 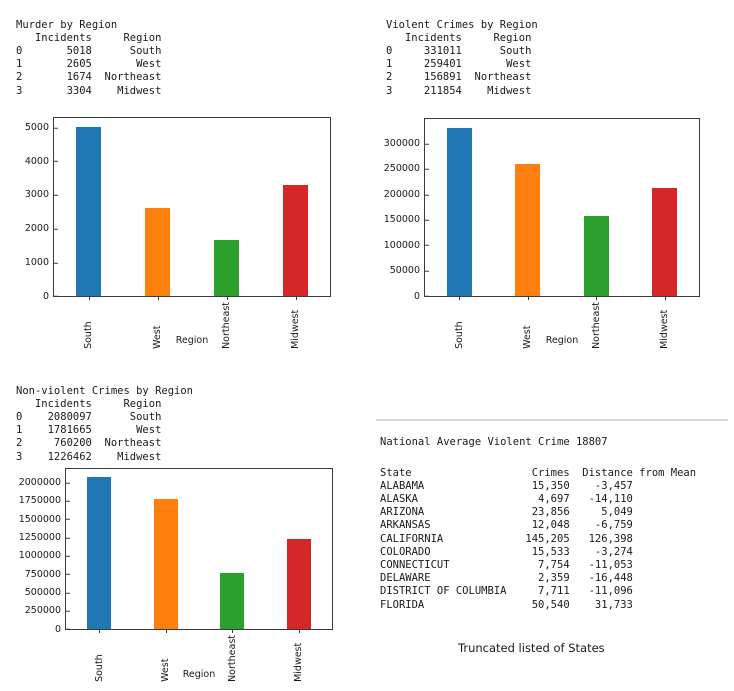 I want to click on murder-x-axis-label: Region, so click(x=192, y=340).